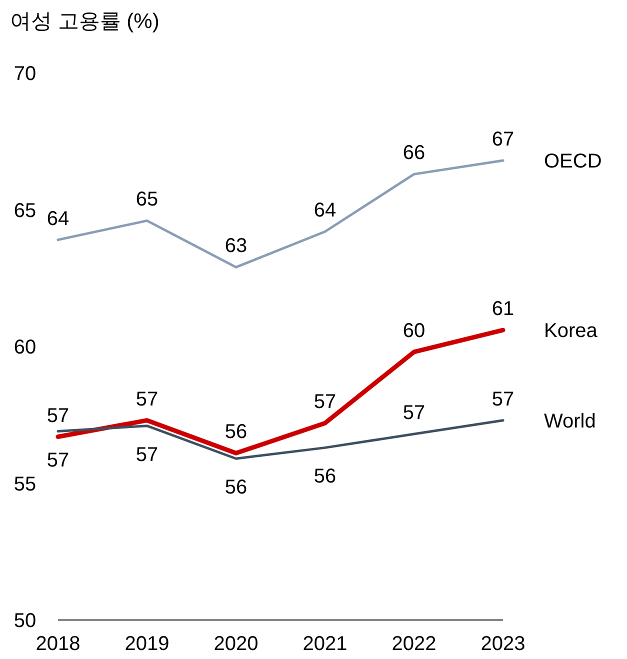 The image size is (627, 659). Describe the element at coordinates (503, 644) in the screenshot. I see `x-tick-label: 2023` at that location.